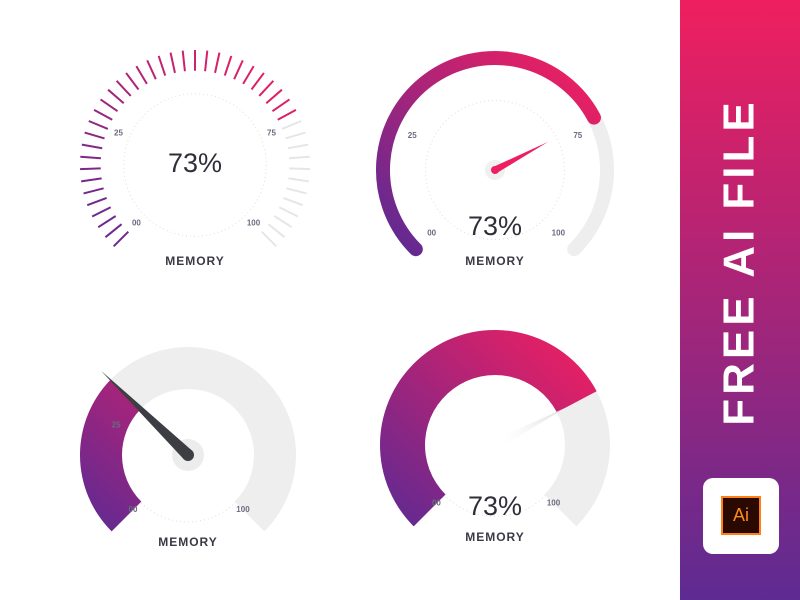 The height and width of the screenshot is (600, 800). I want to click on track, so click(188, 439).